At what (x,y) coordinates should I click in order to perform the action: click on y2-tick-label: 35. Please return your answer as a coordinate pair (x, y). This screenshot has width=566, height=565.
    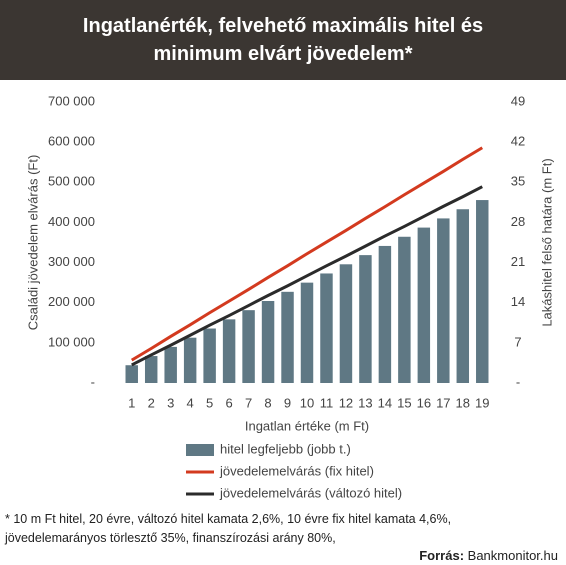
    Looking at the image, I should click on (518, 181).